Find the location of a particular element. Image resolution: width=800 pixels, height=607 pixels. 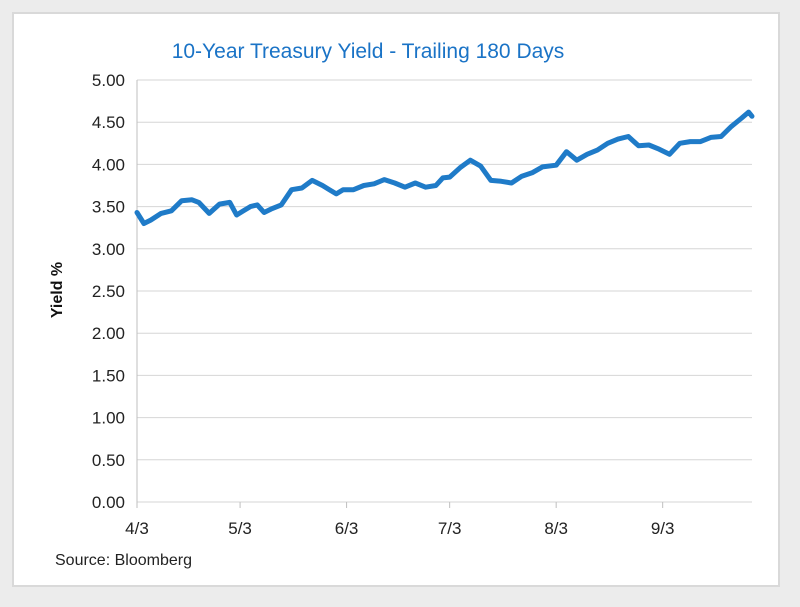

y-tick-label: 2.50 is located at coordinates (108, 291).